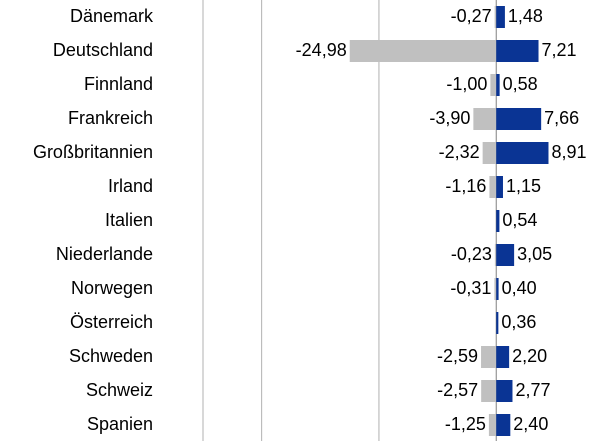 This screenshot has height=441, width=593. Describe the element at coordinates (111, 322) in the screenshot. I see `y-tick-label: Österreich` at that location.